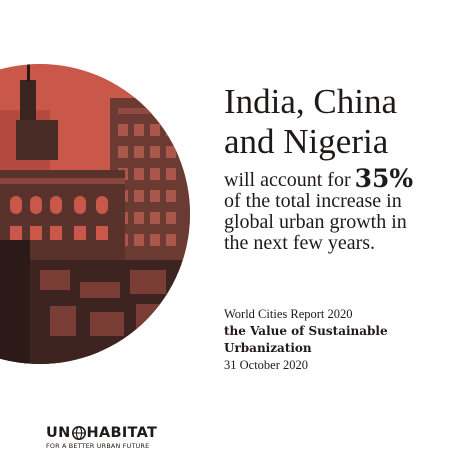 The width and height of the screenshot is (474, 474). What do you see at coordinates (266, 365) in the screenshot?
I see `report-date: 31 October 2020` at bounding box center [266, 365].